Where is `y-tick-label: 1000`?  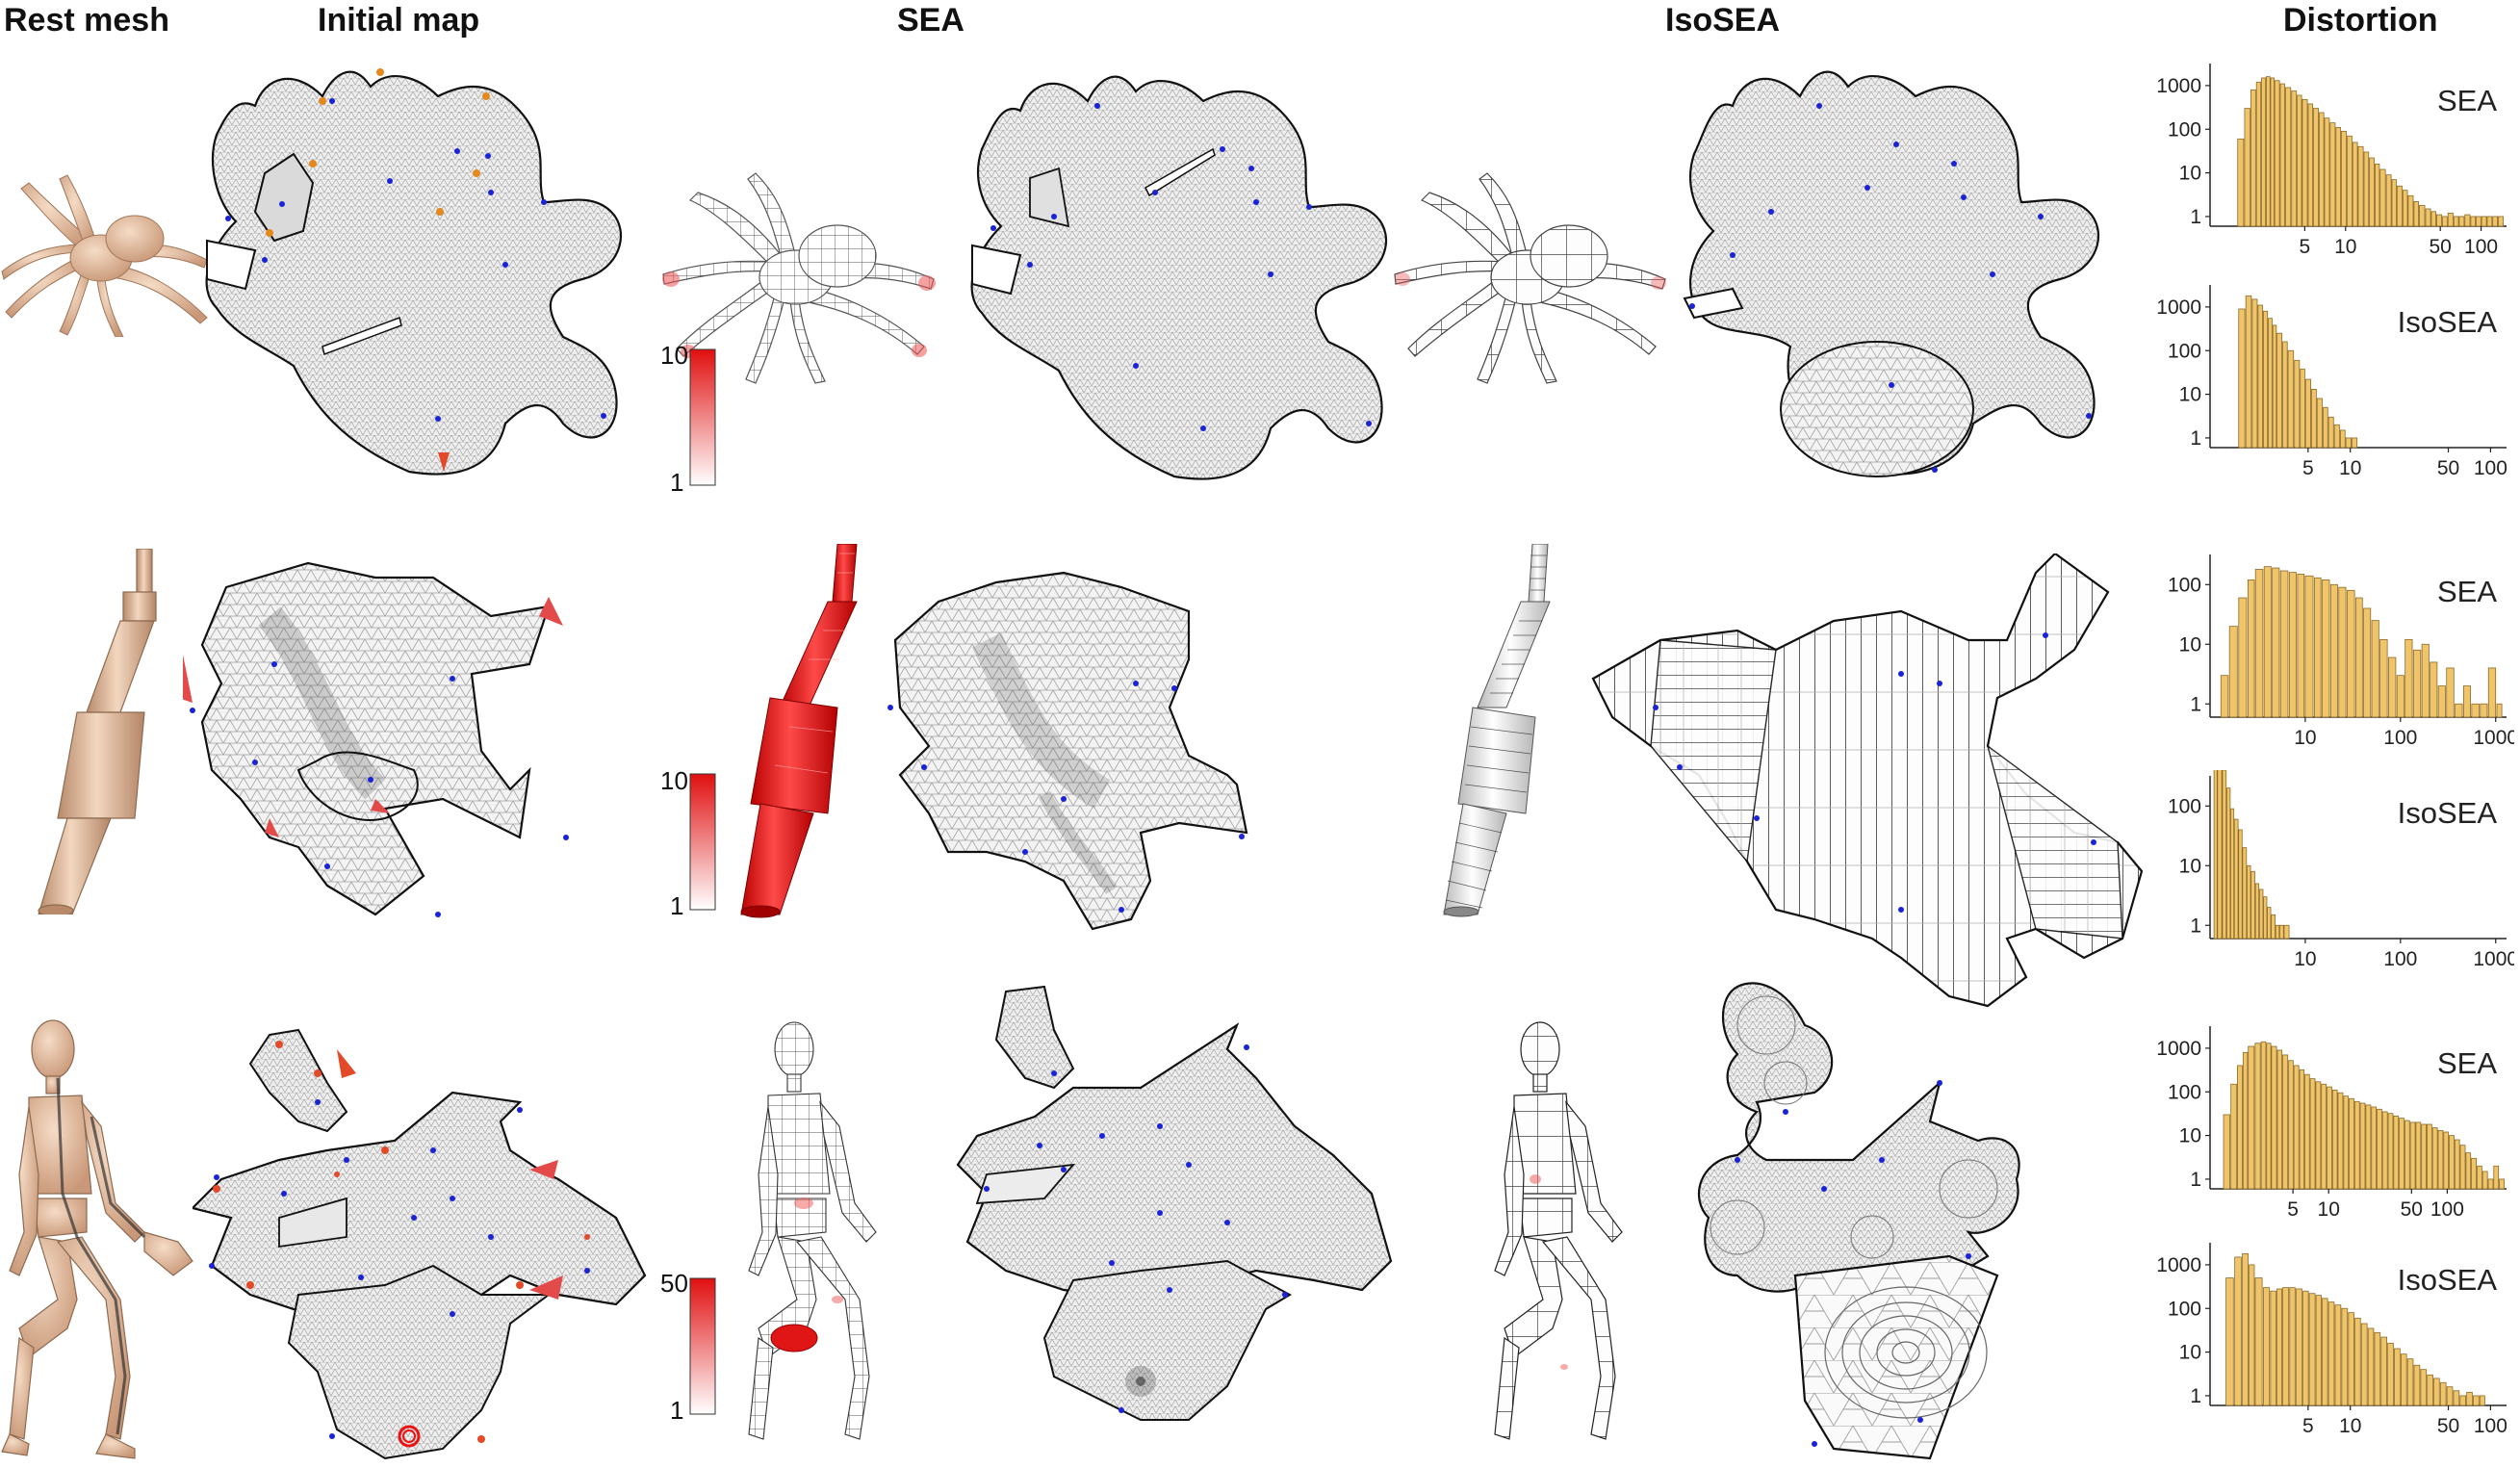
y-tick-label: 1000 is located at coordinates (2178, 1265).